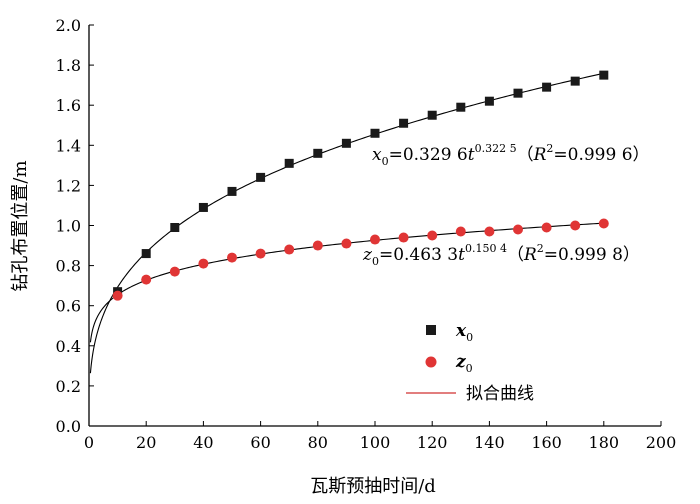  What do you see at coordinates (432, 442) in the screenshot?
I see `x-tick-label: 120` at bounding box center [432, 442].